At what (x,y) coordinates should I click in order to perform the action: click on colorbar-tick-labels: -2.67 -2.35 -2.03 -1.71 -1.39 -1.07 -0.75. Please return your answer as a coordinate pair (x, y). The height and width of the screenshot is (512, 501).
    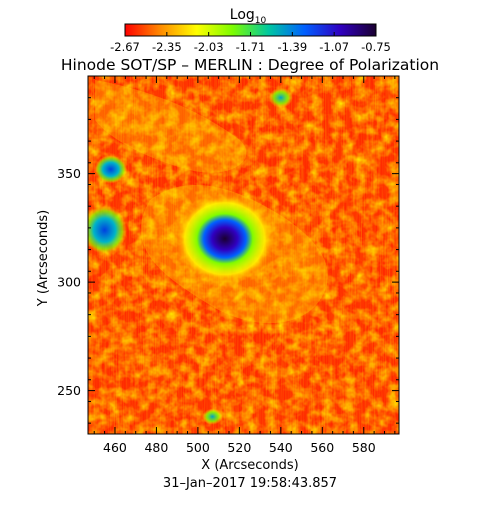
    Looking at the image, I should click on (250, 47).